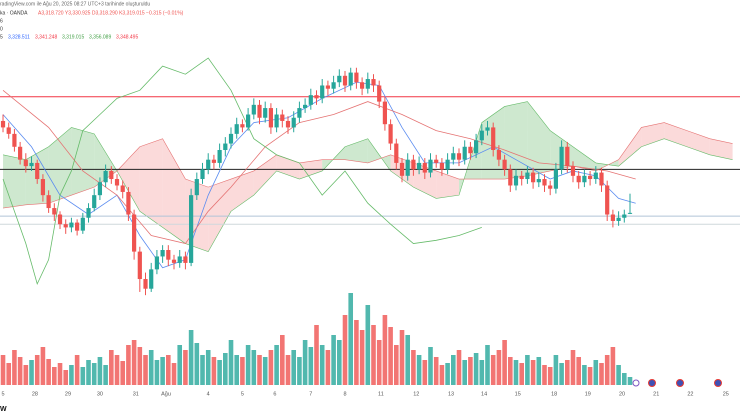 Image resolution: width=740 pixels, height=420 pixels. Describe the element at coordinates (690, 394) in the screenshot. I see `x-tick-label: 22` at that location.